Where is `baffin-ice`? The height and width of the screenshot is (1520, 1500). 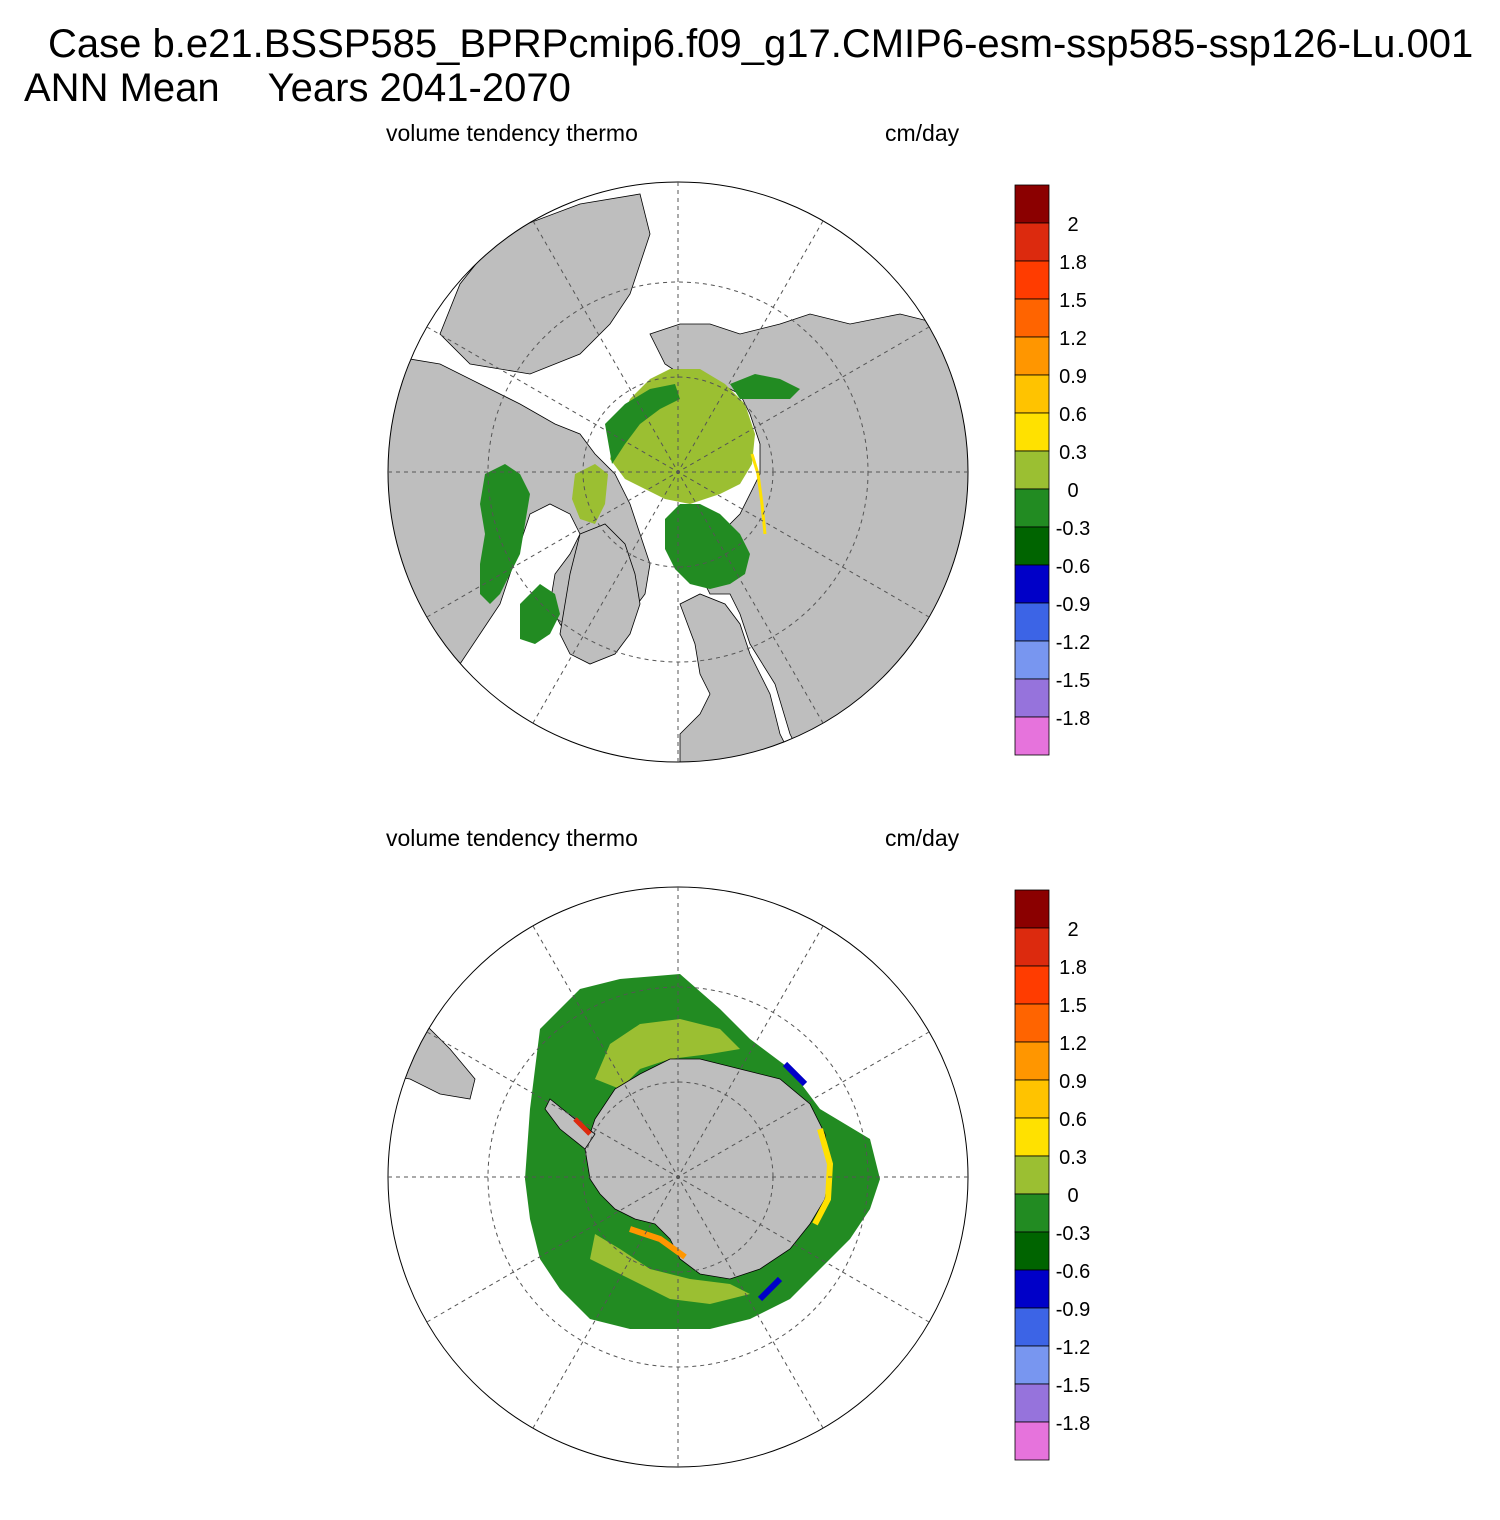
baffin-ice is located at coordinates (590, 494).